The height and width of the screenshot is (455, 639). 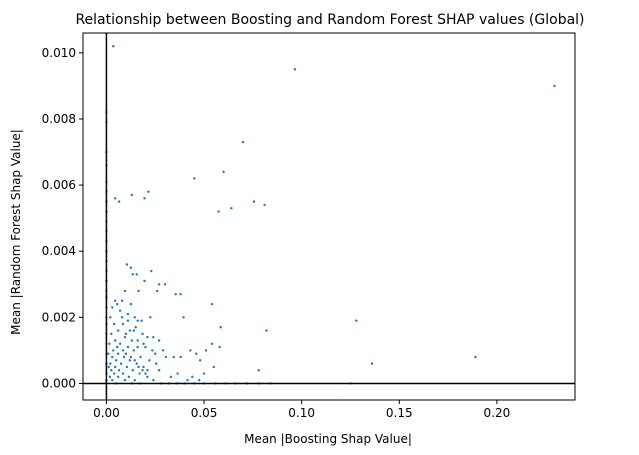 I want to click on y-tick-label: 0.010, so click(x=59, y=53).